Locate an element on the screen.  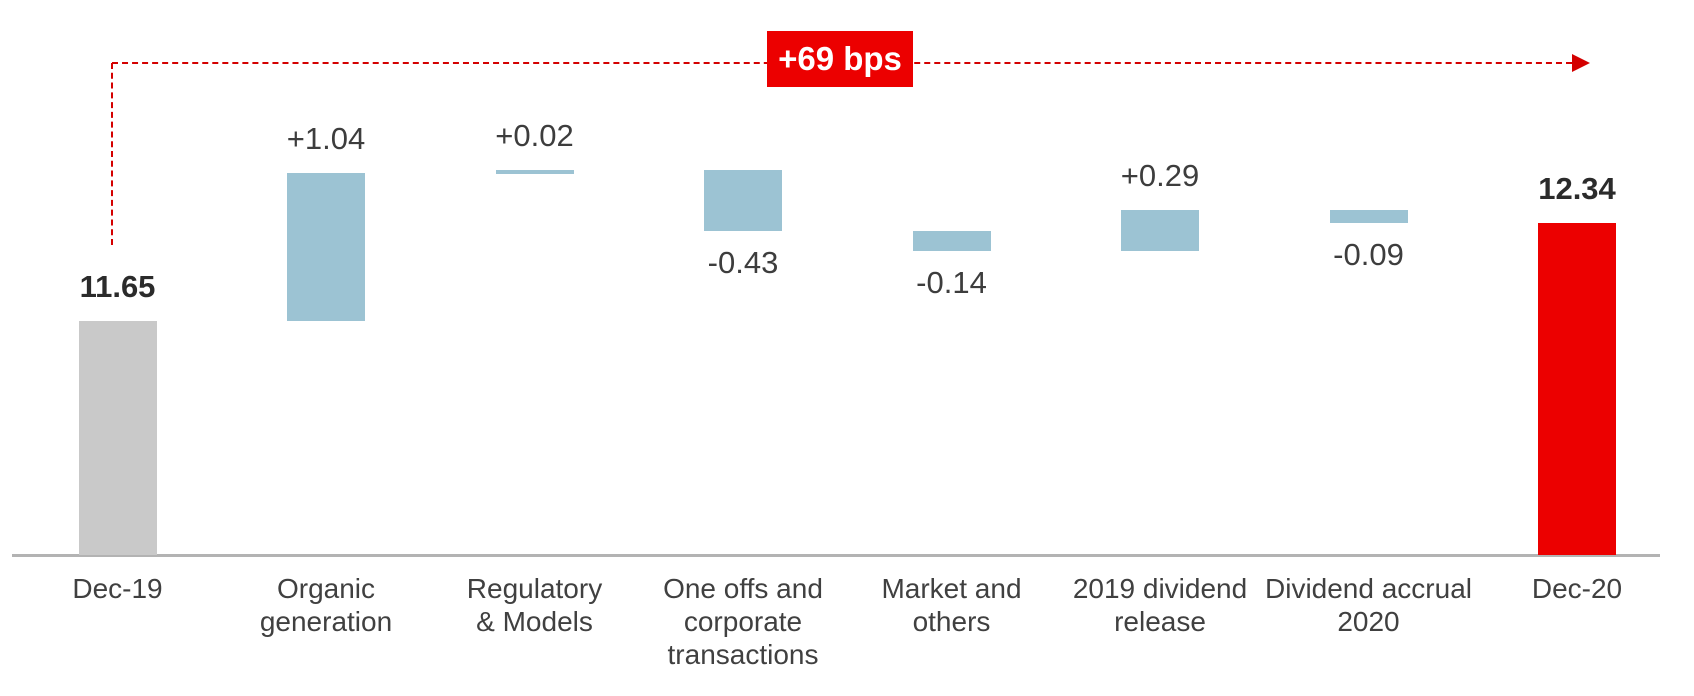
category-label-dec-20: Dec-20 is located at coordinates (1577, 588).